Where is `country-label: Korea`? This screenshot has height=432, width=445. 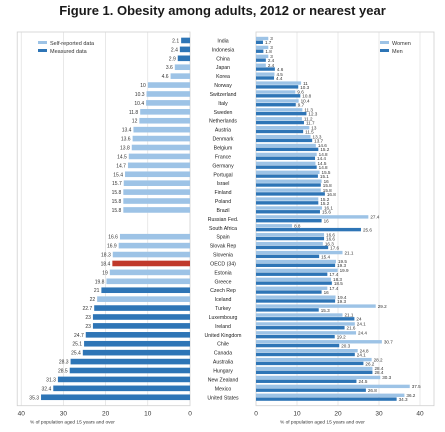
country-label: Korea is located at coordinates (223, 77).